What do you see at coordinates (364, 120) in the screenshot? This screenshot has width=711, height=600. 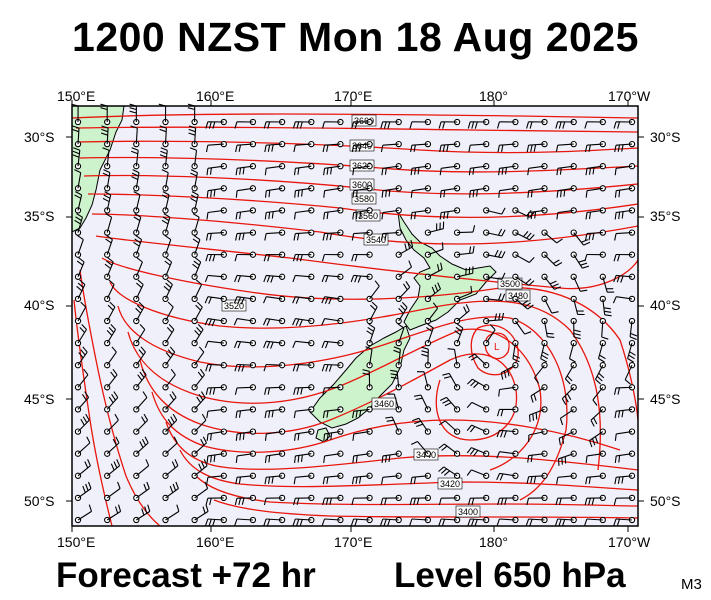 I see `contour-label-3660: 3660` at bounding box center [364, 120].